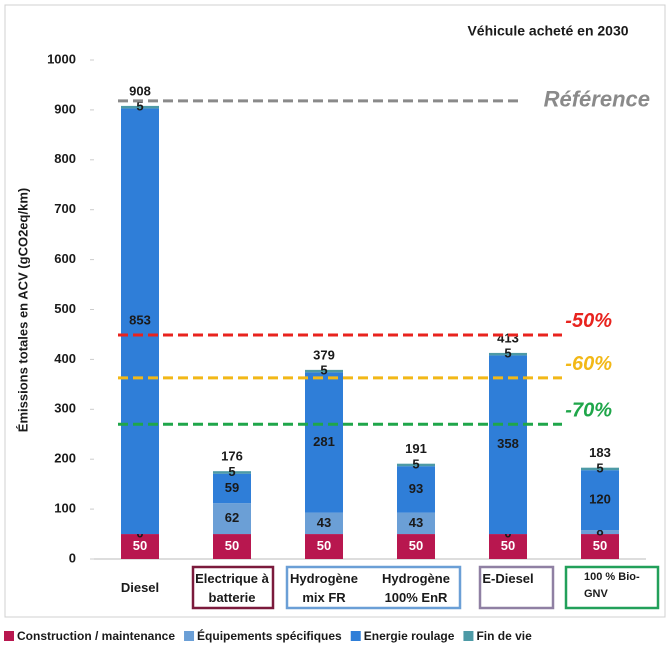 The image size is (671, 653). Describe the element at coordinates (65, 258) in the screenshot. I see `y-tick-label: 600` at that location.